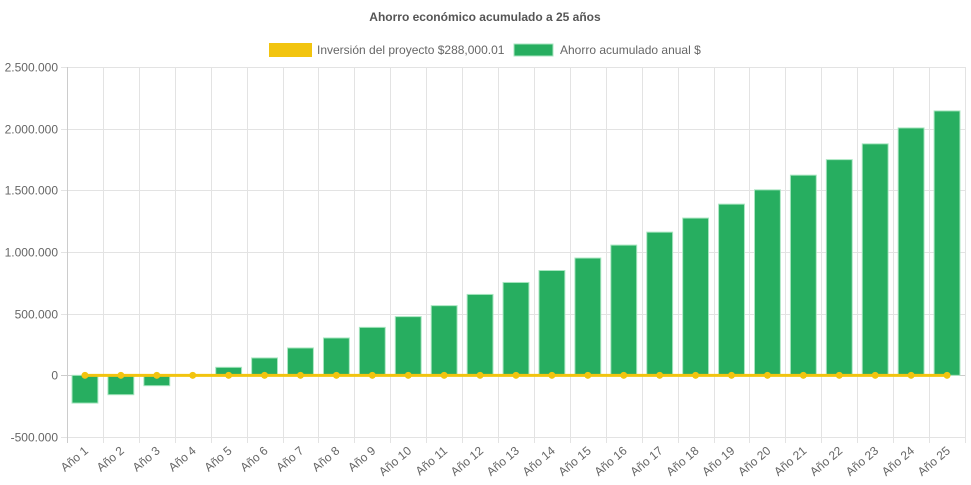 This screenshot has height=485, width=971. Describe the element at coordinates (682, 460) in the screenshot. I see `x-tick-label: Año 18` at that location.